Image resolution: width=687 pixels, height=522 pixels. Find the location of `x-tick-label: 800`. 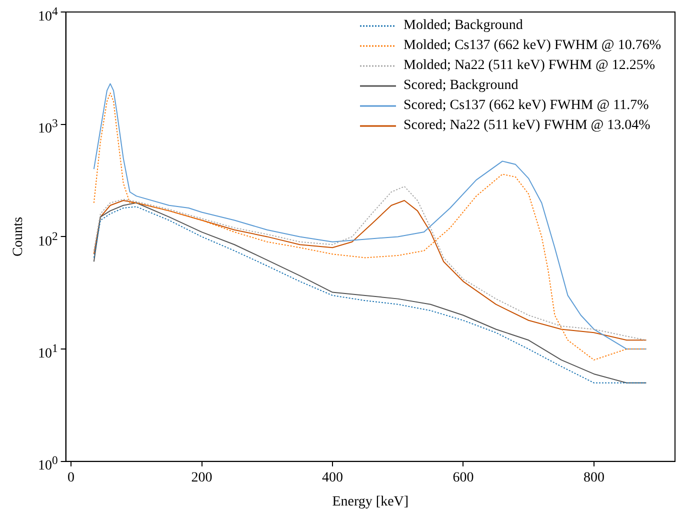

x-tick-label: 800 is located at coordinates (593, 478).